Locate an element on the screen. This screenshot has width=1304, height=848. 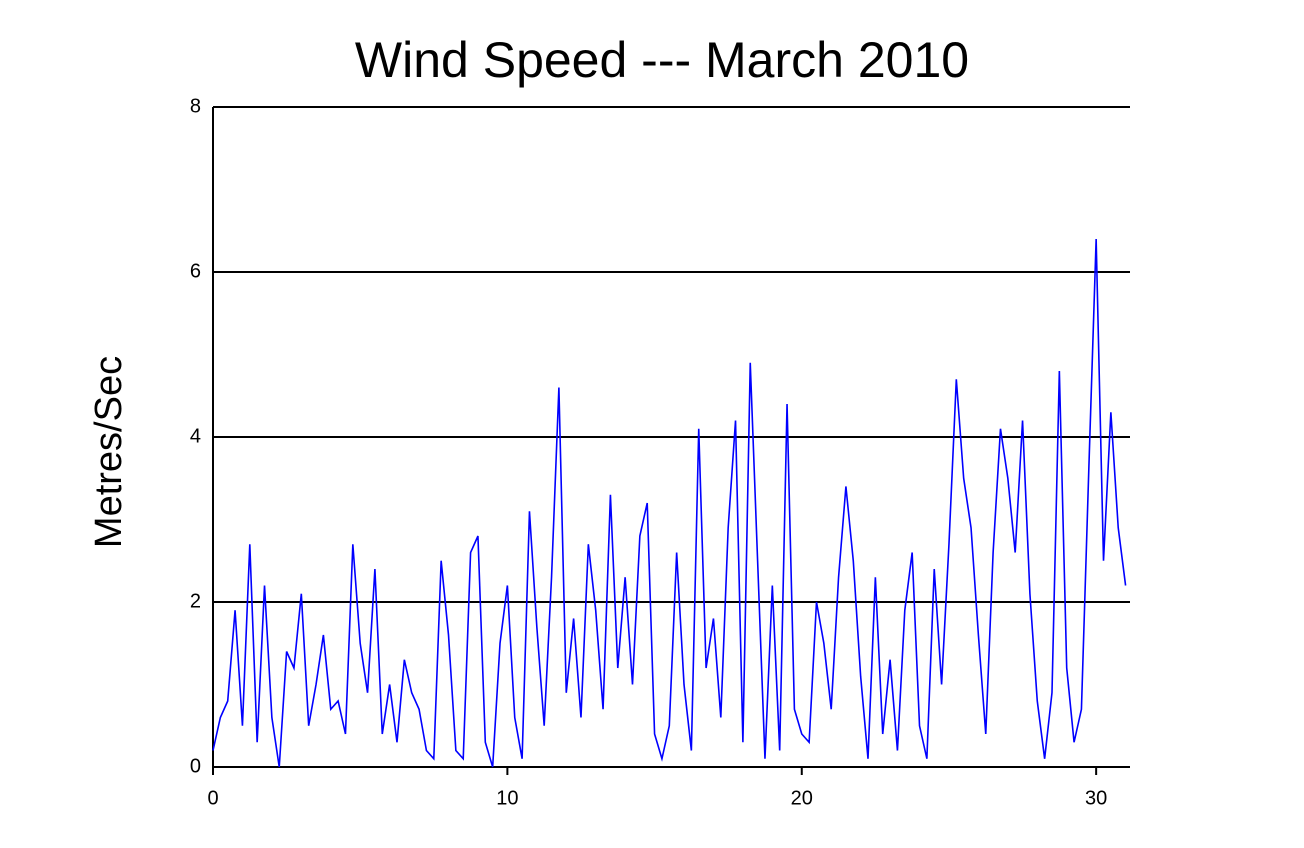
x-tick-label: 20 is located at coordinates (802, 798).